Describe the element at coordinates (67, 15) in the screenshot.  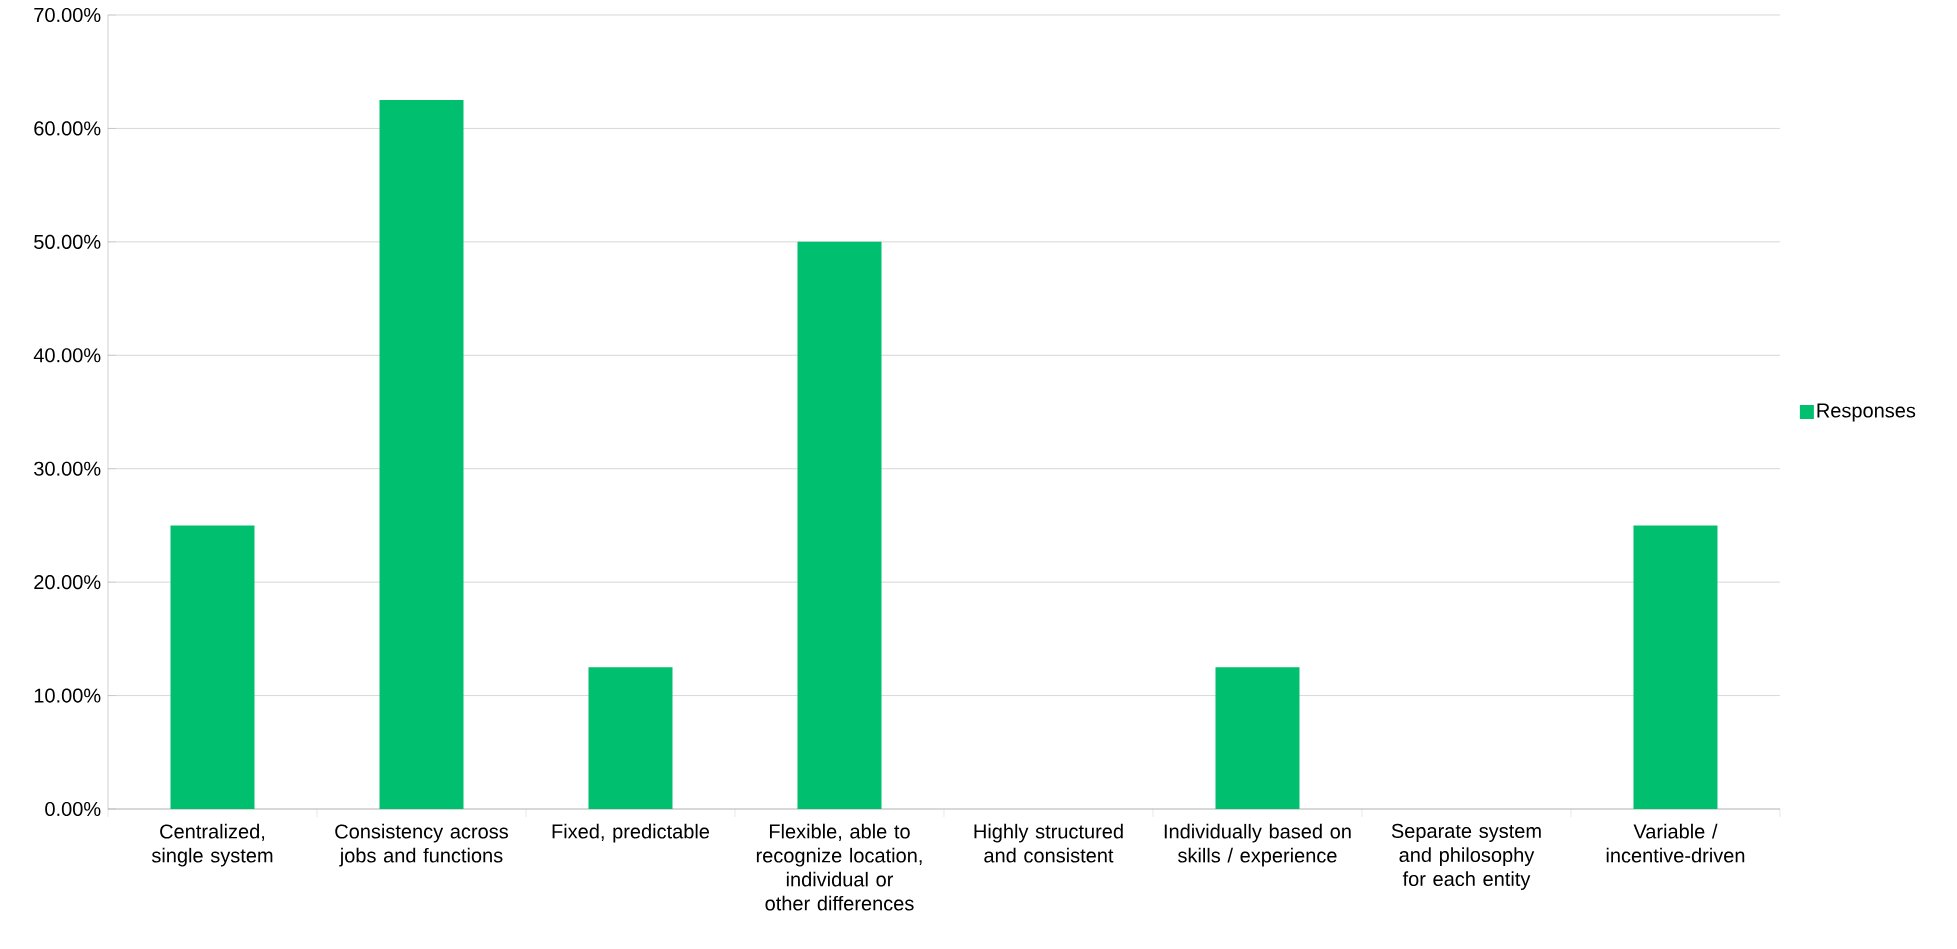
I see `y-tick-label: 70.00%` at that location.